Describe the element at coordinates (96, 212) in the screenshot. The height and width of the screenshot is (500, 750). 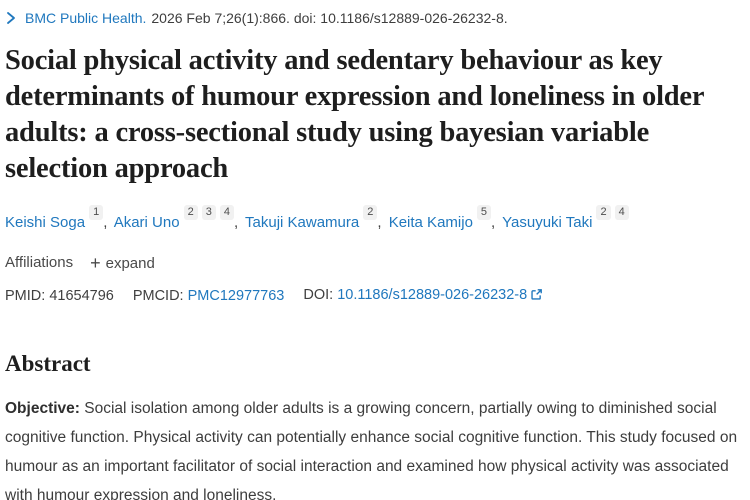
I see `author-affiliation-badge: 1` at that location.